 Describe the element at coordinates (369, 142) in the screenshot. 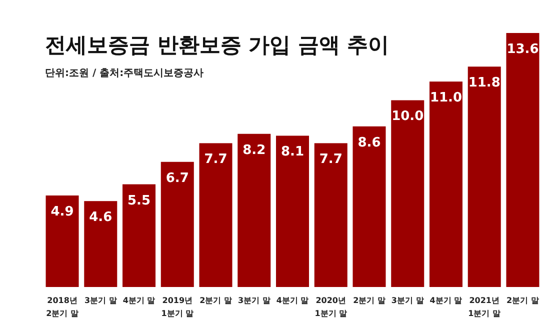

I see `data-label: 8.6` at that location.